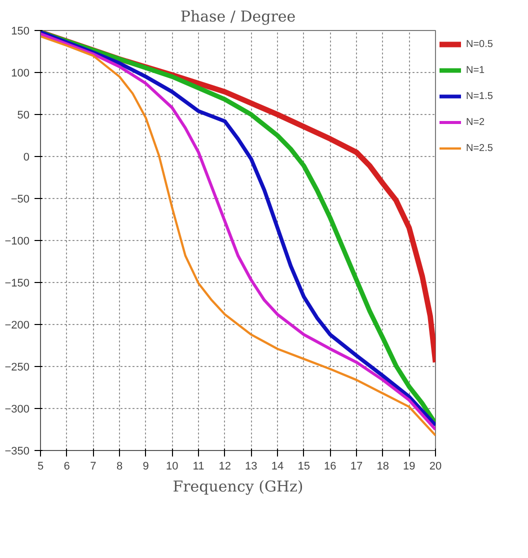  What do you see at coordinates (26, 158) in the screenshot?
I see `y-tick-label: 0` at bounding box center [26, 158].